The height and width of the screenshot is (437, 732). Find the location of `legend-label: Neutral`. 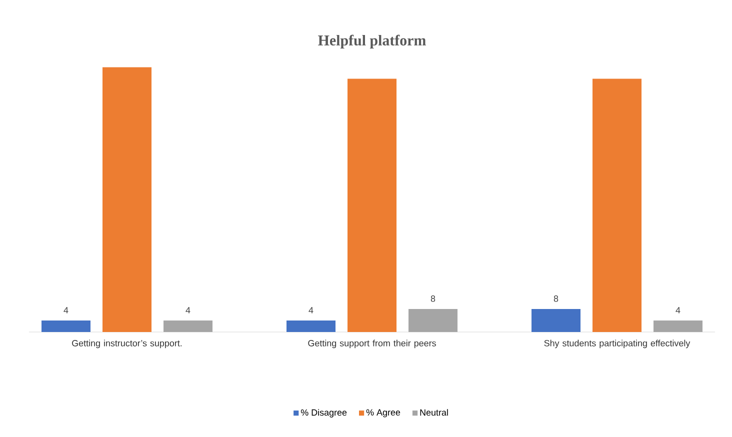

legend-label: Neutral is located at coordinates (434, 412).